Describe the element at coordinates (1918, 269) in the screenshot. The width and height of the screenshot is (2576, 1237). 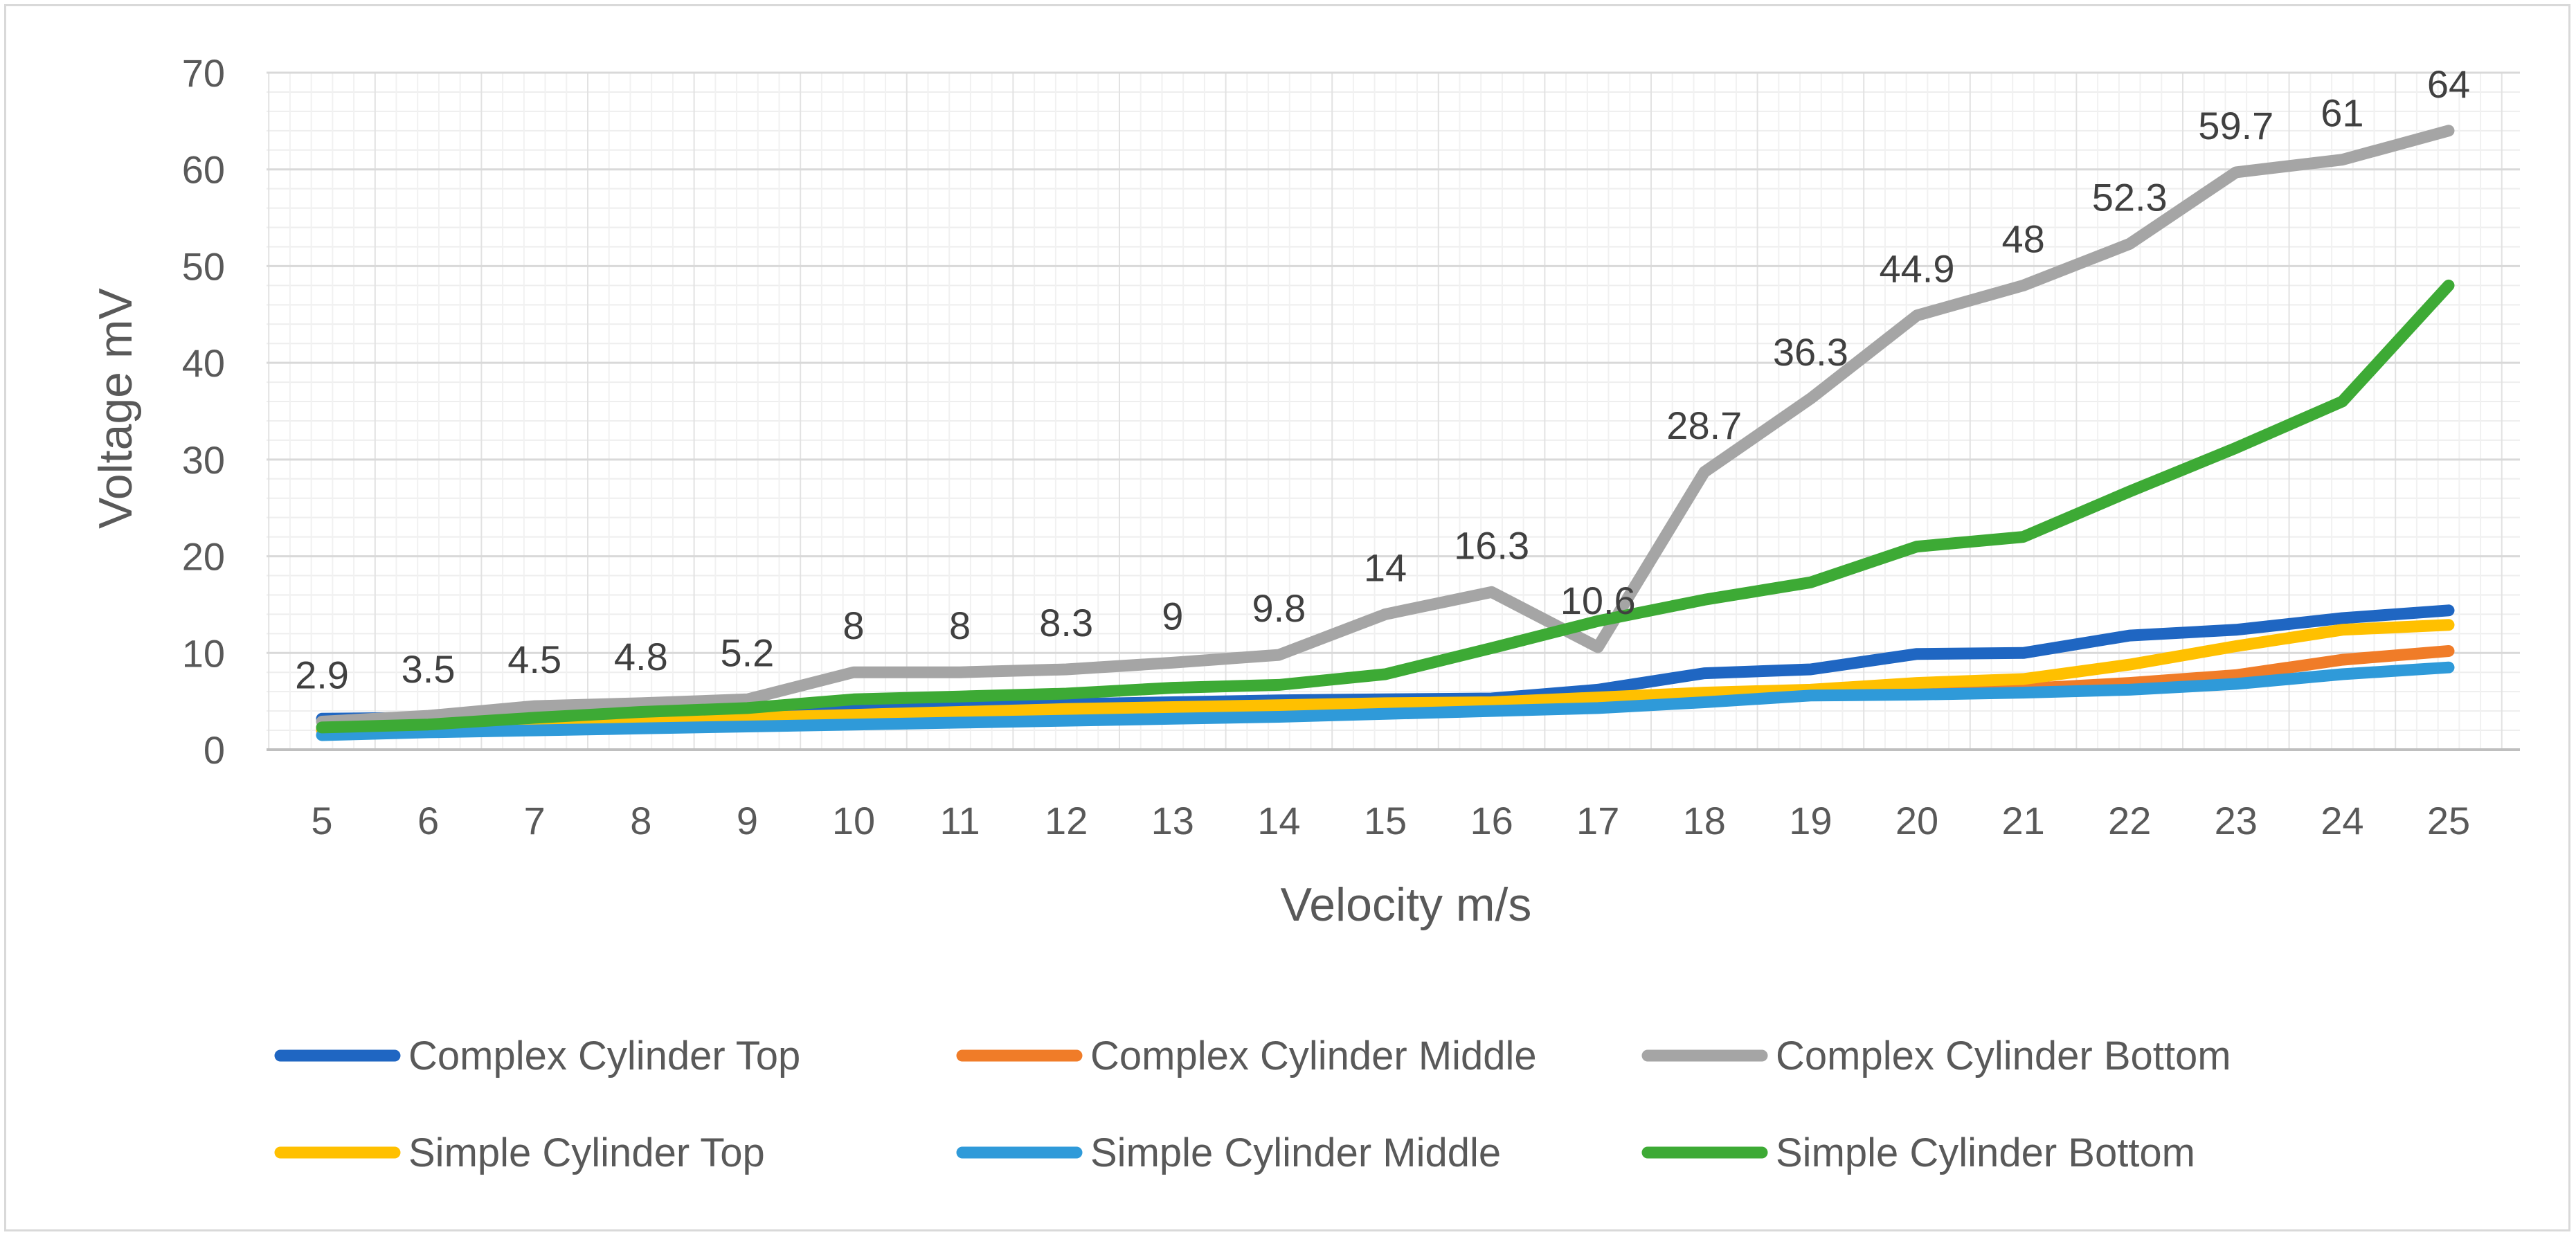
I see `data-label: 44.9` at that location.